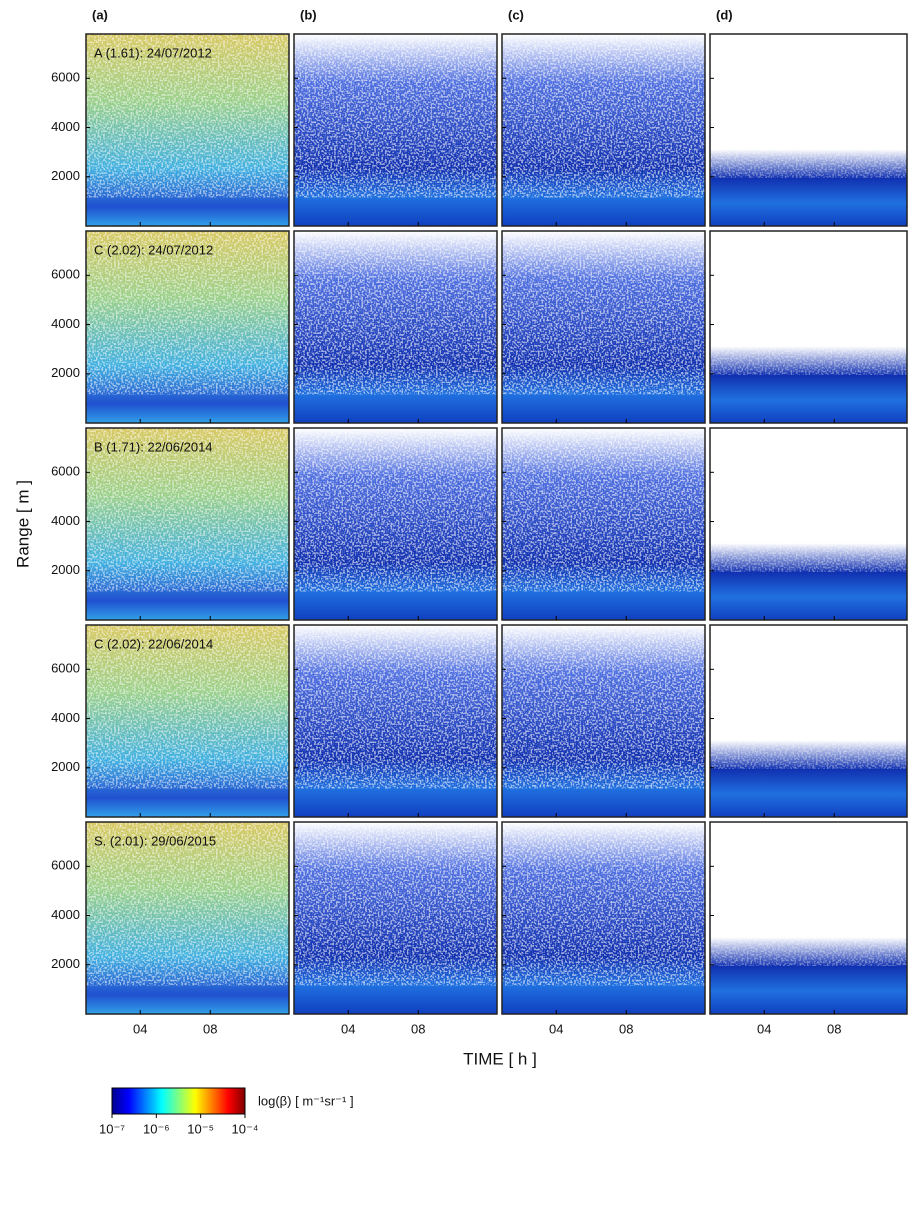  What do you see at coordinates (724, 14) in the screenshot?
I see `column-label: (d)` at bounding box center [724, 14].